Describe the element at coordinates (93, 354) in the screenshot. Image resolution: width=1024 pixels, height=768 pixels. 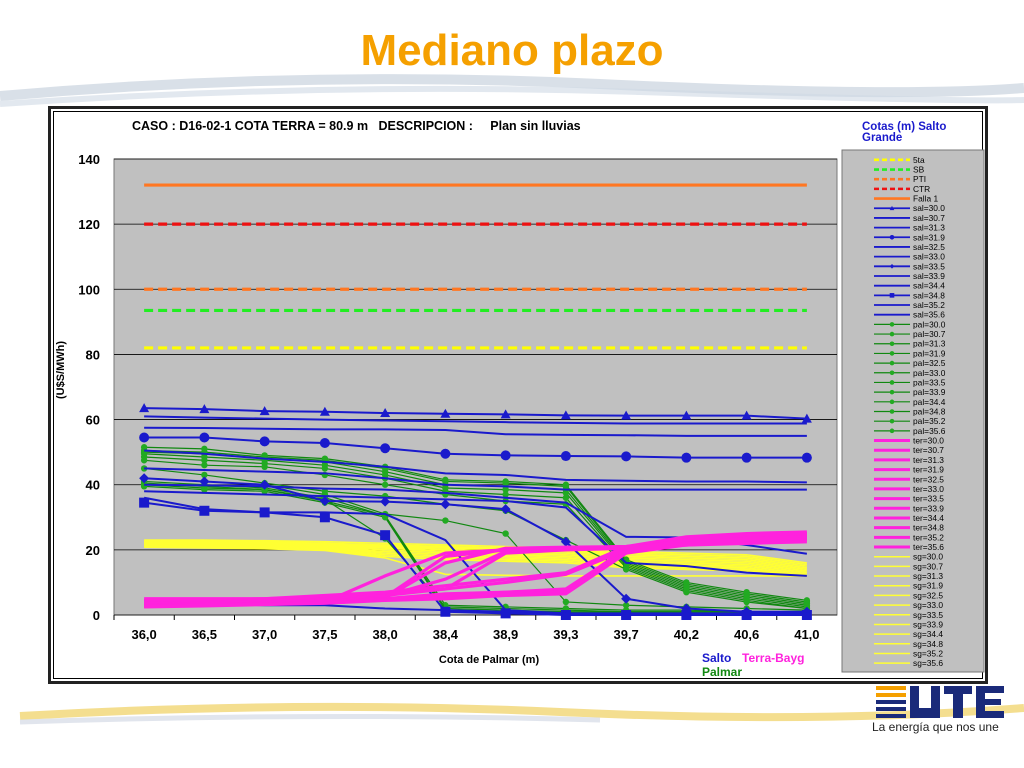
I see `y-tick-label: 80` at that location.